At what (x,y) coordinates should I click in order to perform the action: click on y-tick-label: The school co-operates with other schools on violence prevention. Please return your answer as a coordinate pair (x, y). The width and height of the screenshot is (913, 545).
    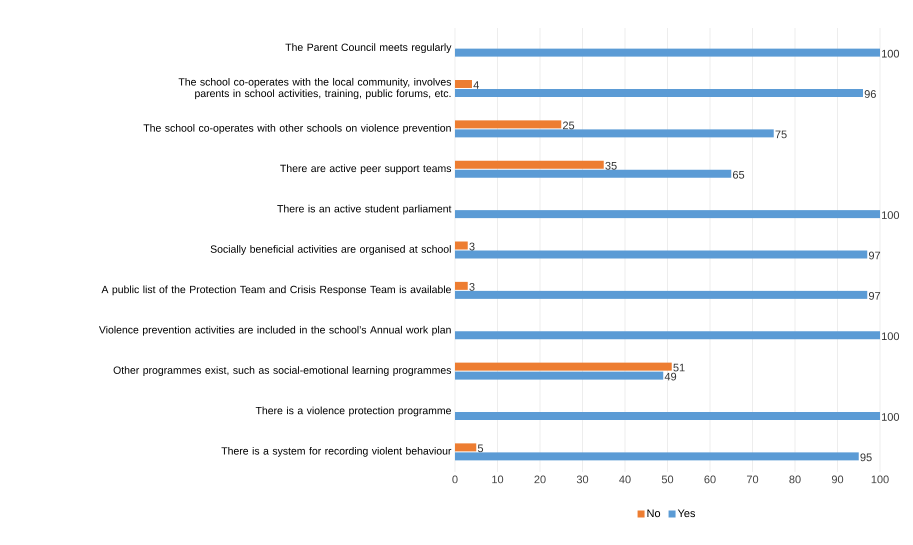
    Looking at the image, I should click on (297, 129).